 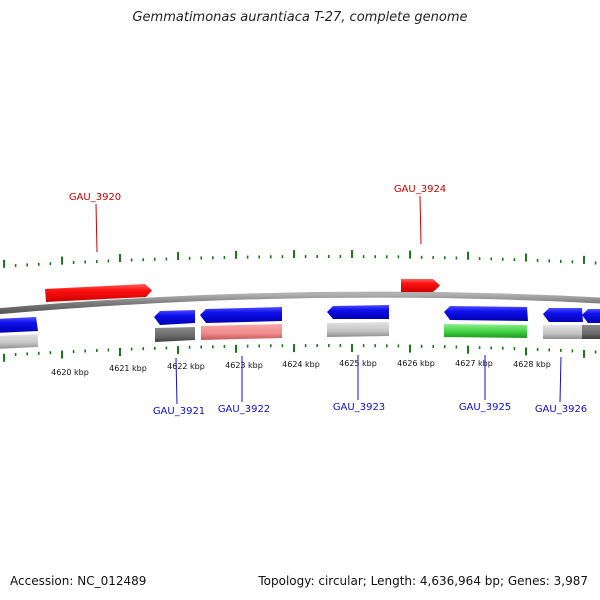 I want to click on gene-gau-3920-arrow, so click(x=98, y=293).